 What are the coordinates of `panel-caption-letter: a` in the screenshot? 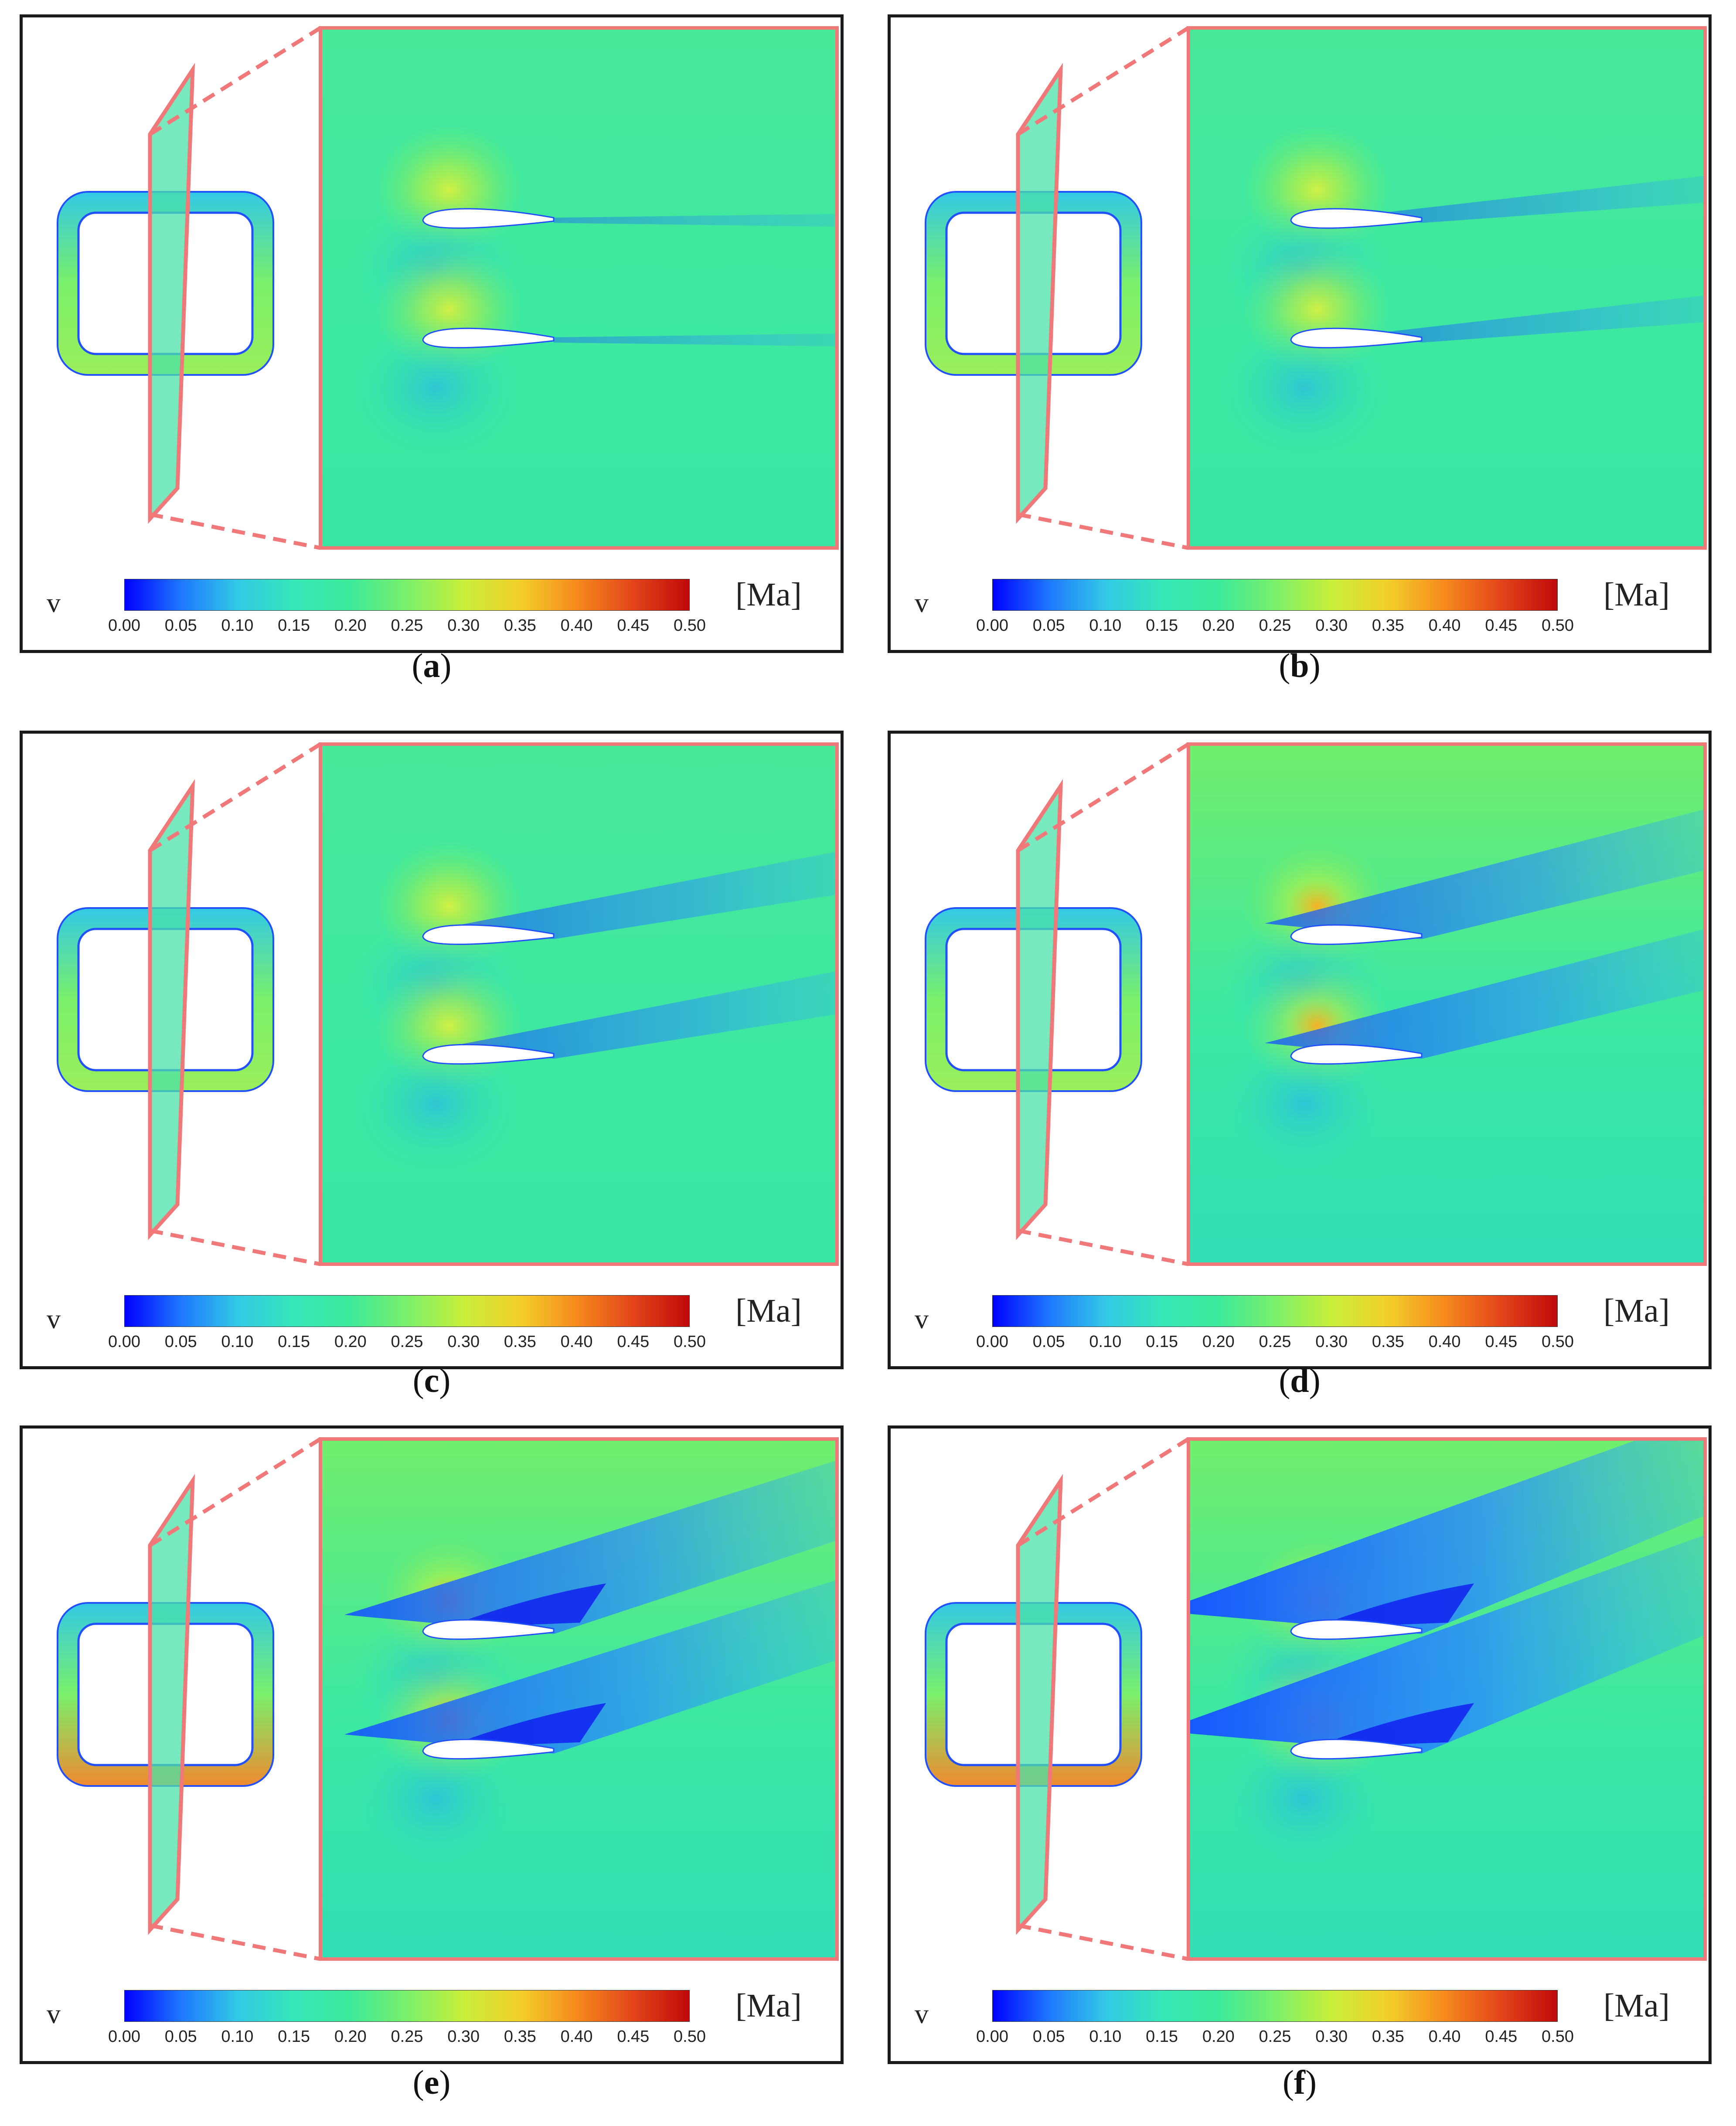 It's located at (432, 665).